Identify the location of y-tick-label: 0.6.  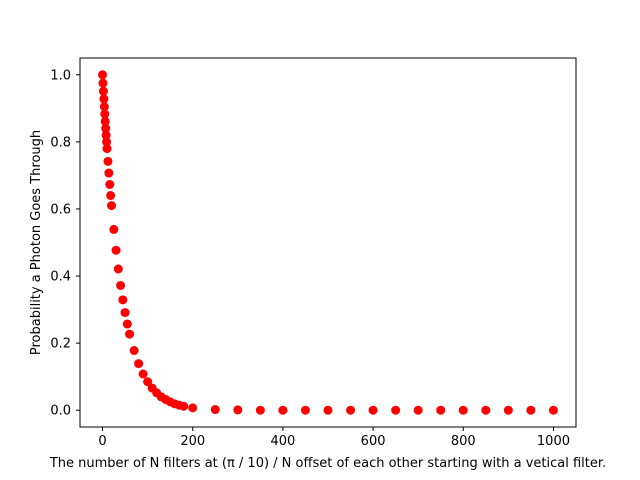
(60, 209).